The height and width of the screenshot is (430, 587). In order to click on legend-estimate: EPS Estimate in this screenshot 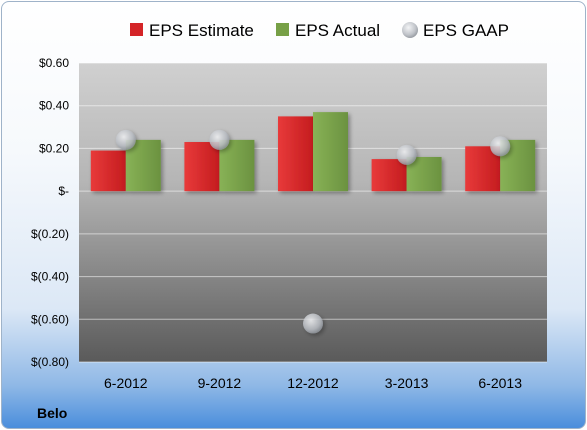, I will do `click(192, 30)`.